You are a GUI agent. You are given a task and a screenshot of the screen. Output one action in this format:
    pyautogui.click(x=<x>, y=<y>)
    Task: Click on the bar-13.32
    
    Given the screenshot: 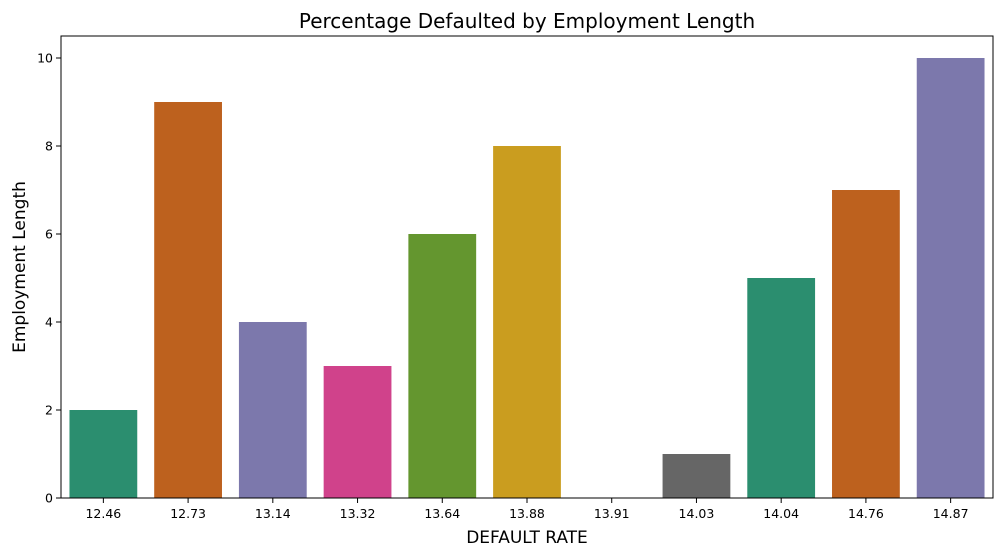 What is the action you would take?
    pyautogui.click(x=357, y=432)
    